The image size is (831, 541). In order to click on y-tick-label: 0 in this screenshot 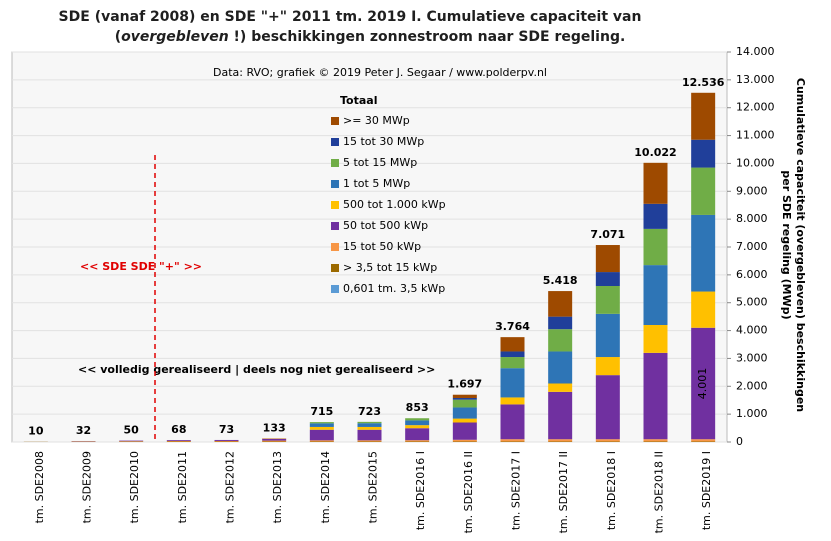, I will do `click(739, 441)`.